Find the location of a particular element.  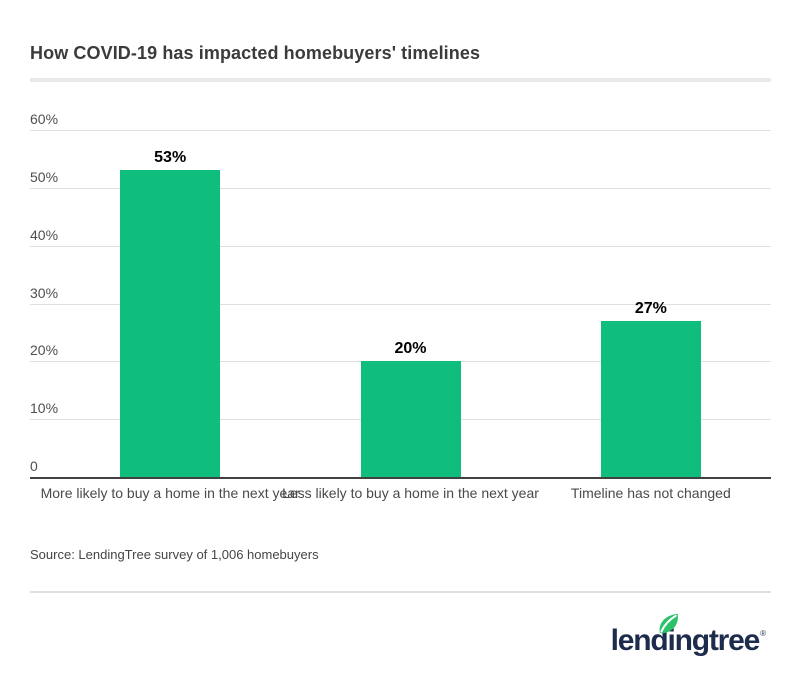

bar-value-label: 20% is located at coordinates (410, 349).